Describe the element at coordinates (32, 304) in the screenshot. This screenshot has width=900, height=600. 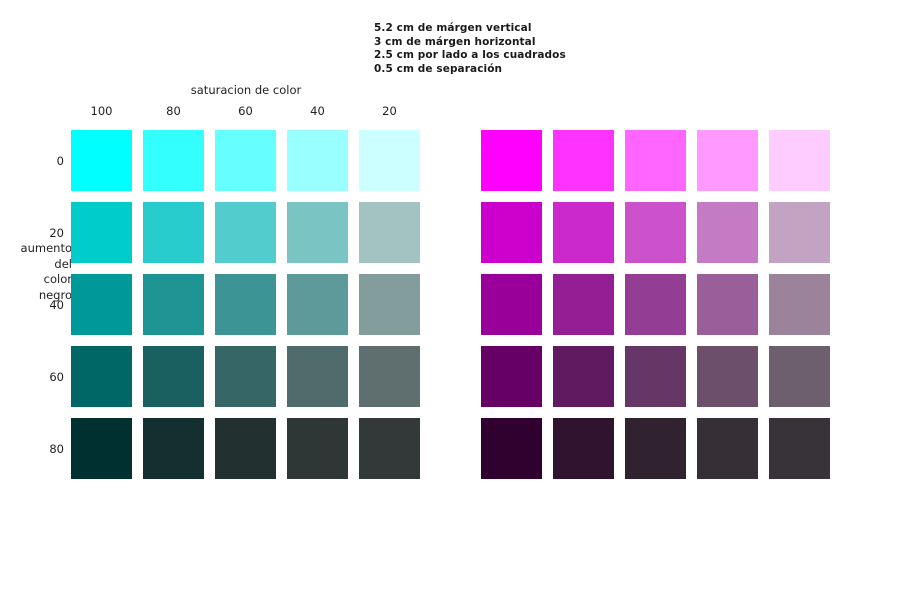
I see `black-tick-column: 0 20 40 60 80` at that location.